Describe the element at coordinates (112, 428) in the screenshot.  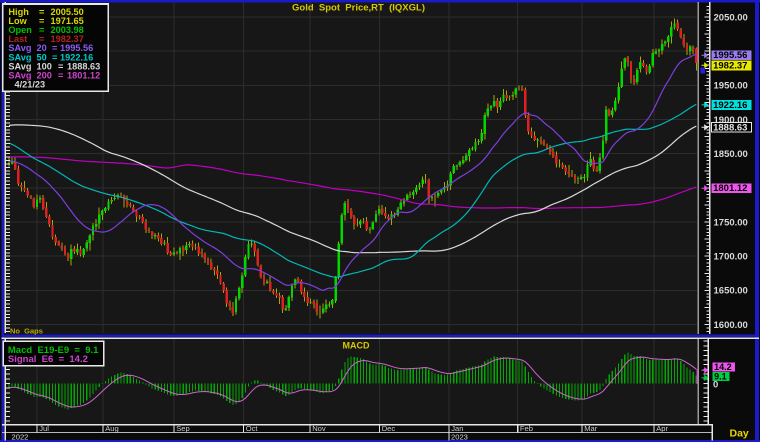
I see `svg-text: Aug` at that location.